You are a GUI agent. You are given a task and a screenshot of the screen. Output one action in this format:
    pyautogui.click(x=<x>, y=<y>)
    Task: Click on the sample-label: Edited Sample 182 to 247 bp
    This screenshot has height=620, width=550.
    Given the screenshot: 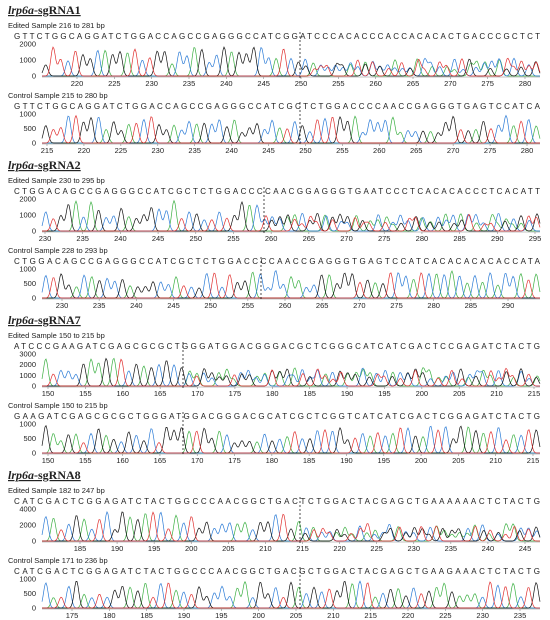 What is the action you would take?
    pyautogui.click(x=56, y=490)
    